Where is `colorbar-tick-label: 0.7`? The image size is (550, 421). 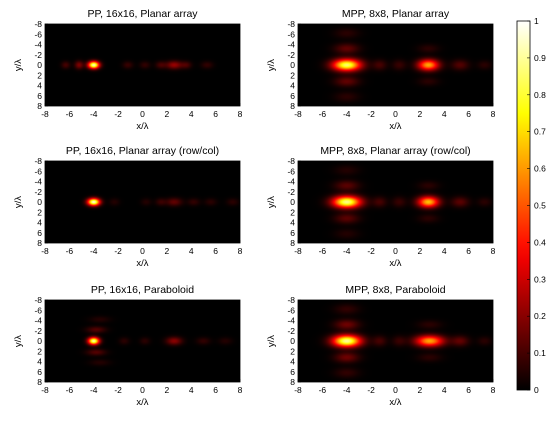
colorbar-tick-label: 0.7 is located at coordinates (540, 132).